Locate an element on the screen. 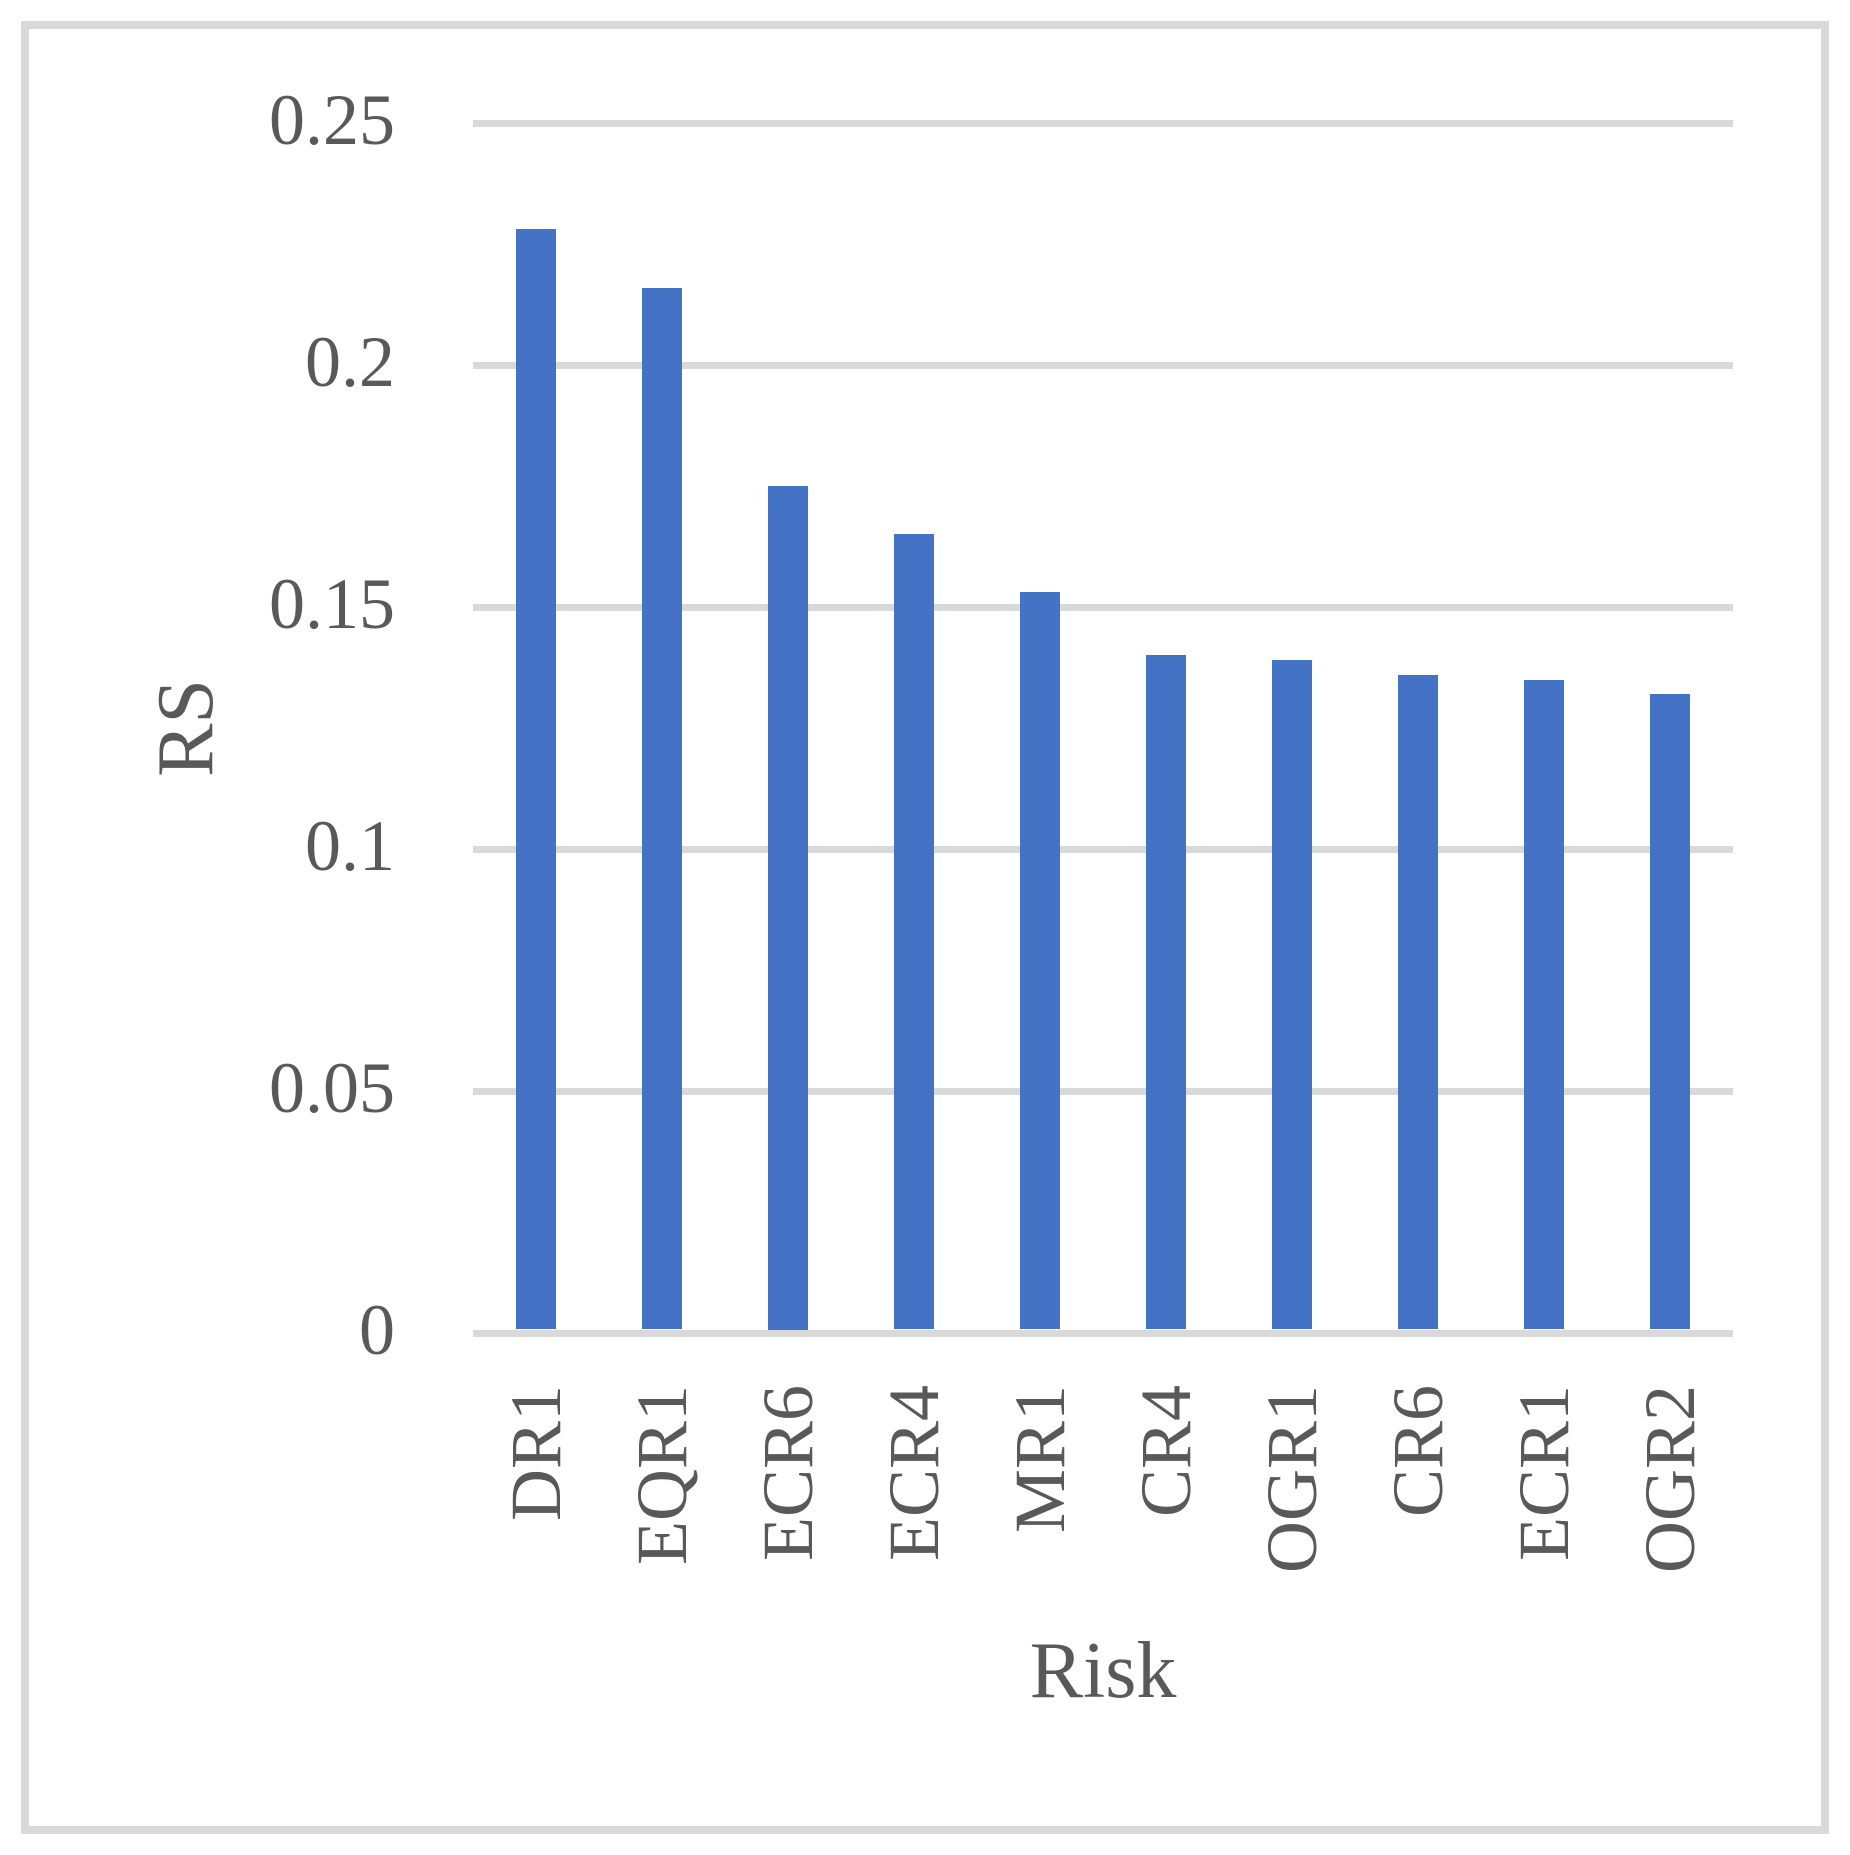 The height and width of the screenshot is (1855, 1850). x-tick-label: CR6 is located at coordinates (1418, 1451).